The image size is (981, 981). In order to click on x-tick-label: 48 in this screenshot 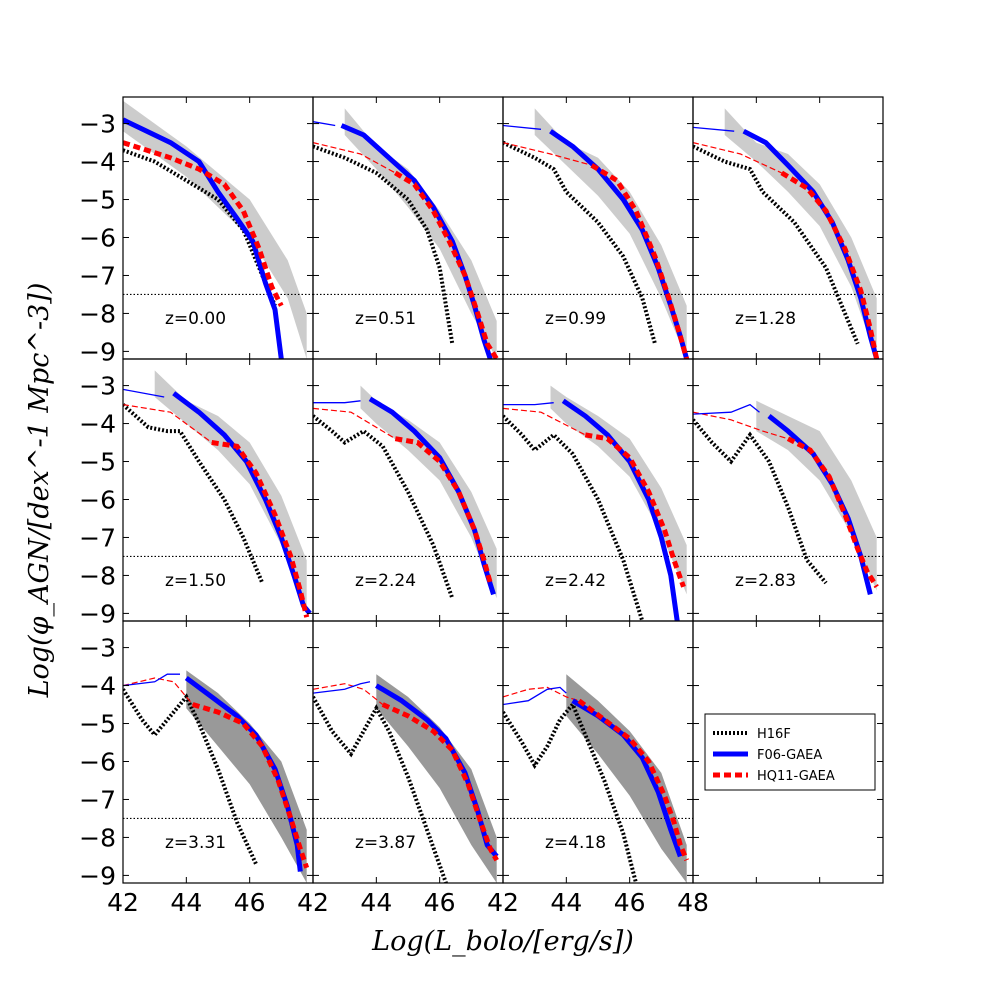, I will do `click(693, 902)`.